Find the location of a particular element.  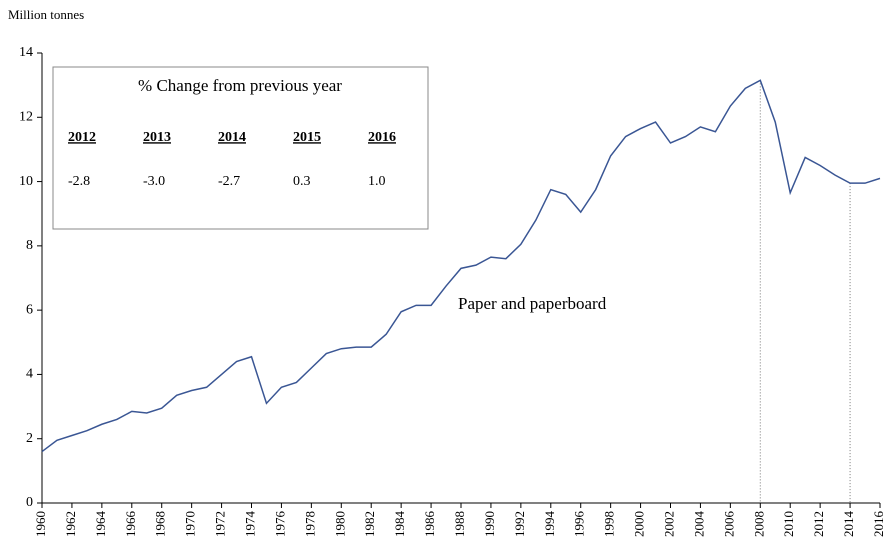

x-tick-label: 2016 is located at coordinates (878, 524).